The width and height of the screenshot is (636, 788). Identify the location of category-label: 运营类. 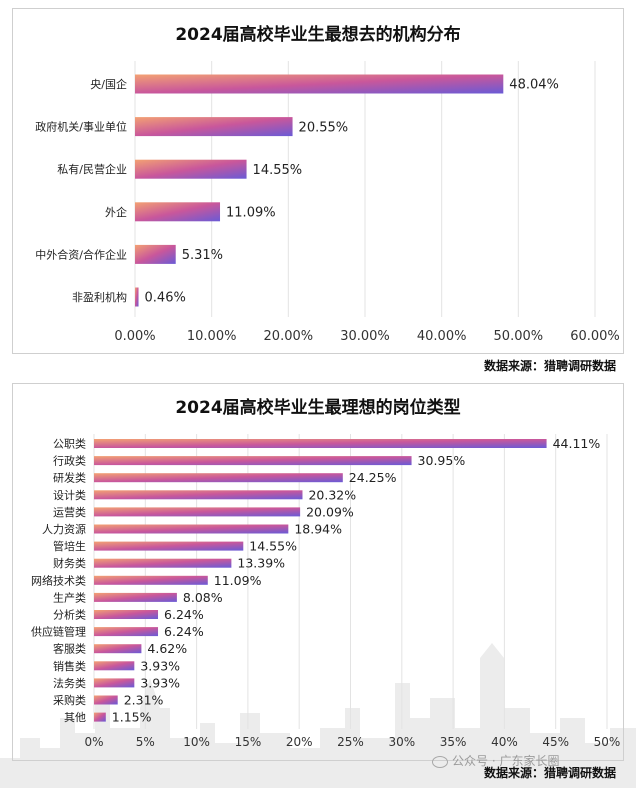
(69, 512).